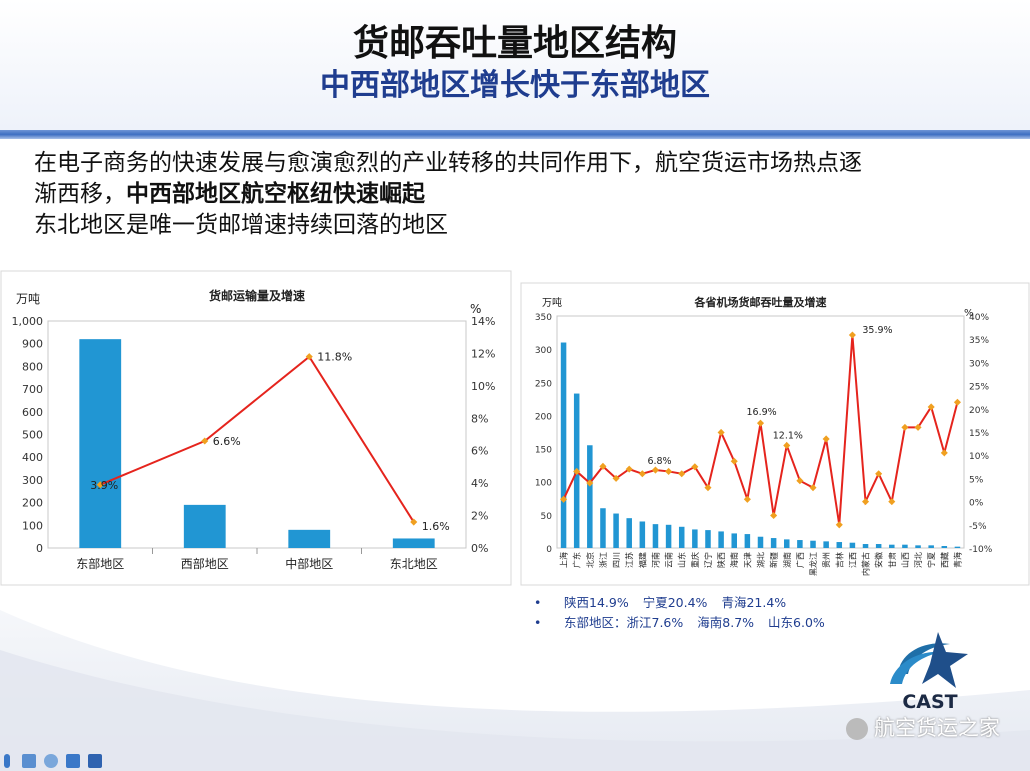 The image size is (1030, 771). Describe the element at coordinates (979, 364) in the screenshot. I see `y2-tick-label: 30%` at that location.